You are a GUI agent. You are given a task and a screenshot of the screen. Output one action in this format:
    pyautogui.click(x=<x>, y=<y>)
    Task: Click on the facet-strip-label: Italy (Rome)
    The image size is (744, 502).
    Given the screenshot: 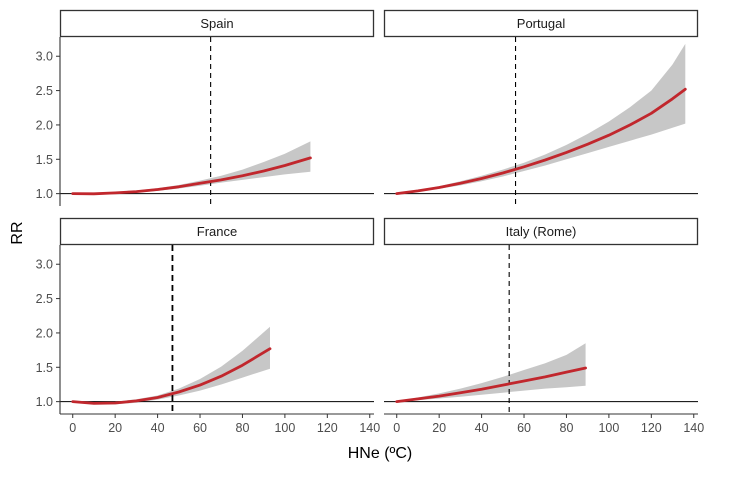 What is the action you would take?
    pyautogui.click(x=541, y=231)
    